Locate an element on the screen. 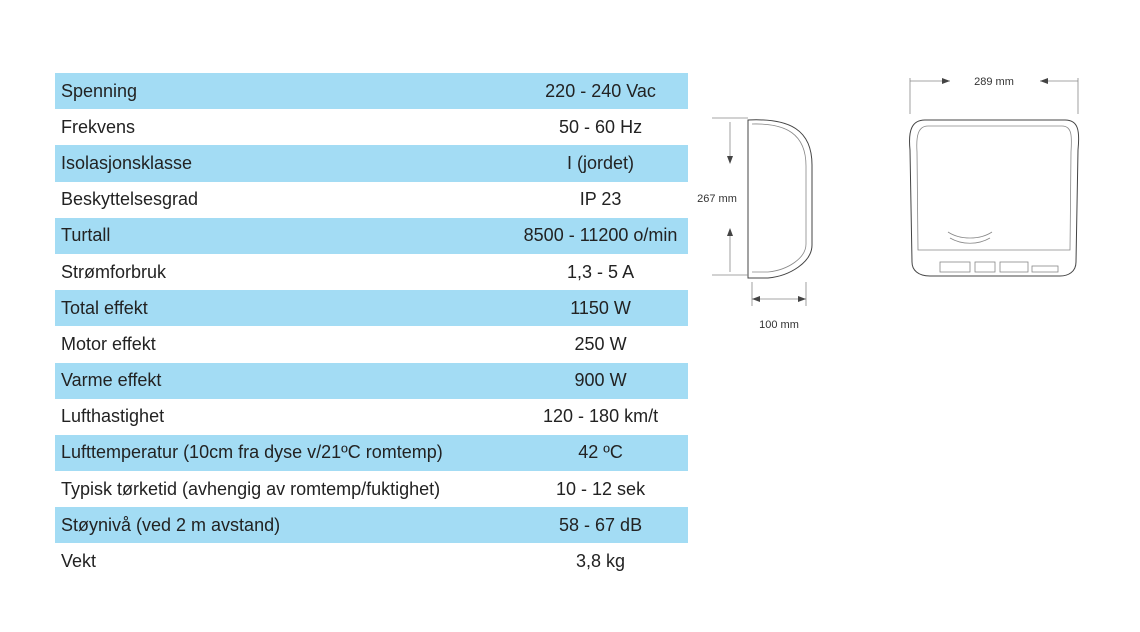 The width and height of the screenshot is (1140, 632). side-view: 267 mm 100 mm is located at coordinates (755, 224).